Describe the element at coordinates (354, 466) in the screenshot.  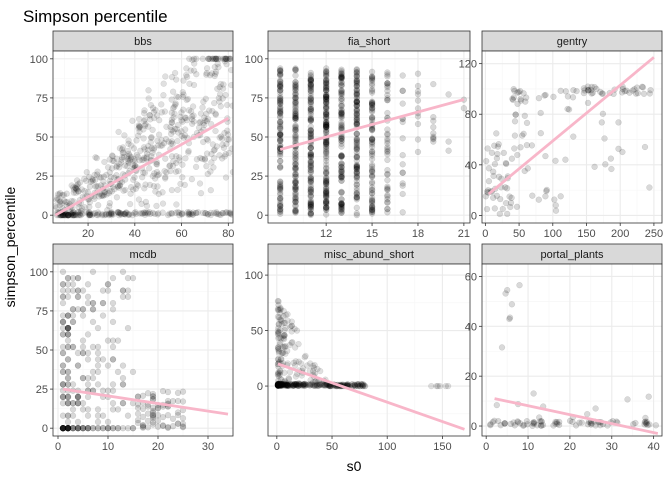
I see `x-axis-title: s0` at that location.